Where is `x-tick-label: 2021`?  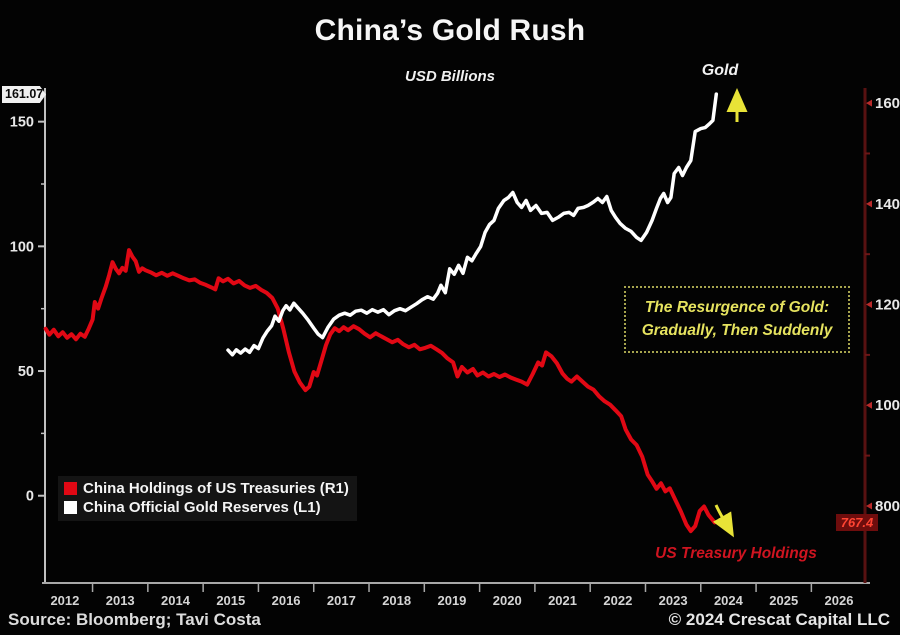
x-tick-label: 2021 is located at coordinates (562, 600).